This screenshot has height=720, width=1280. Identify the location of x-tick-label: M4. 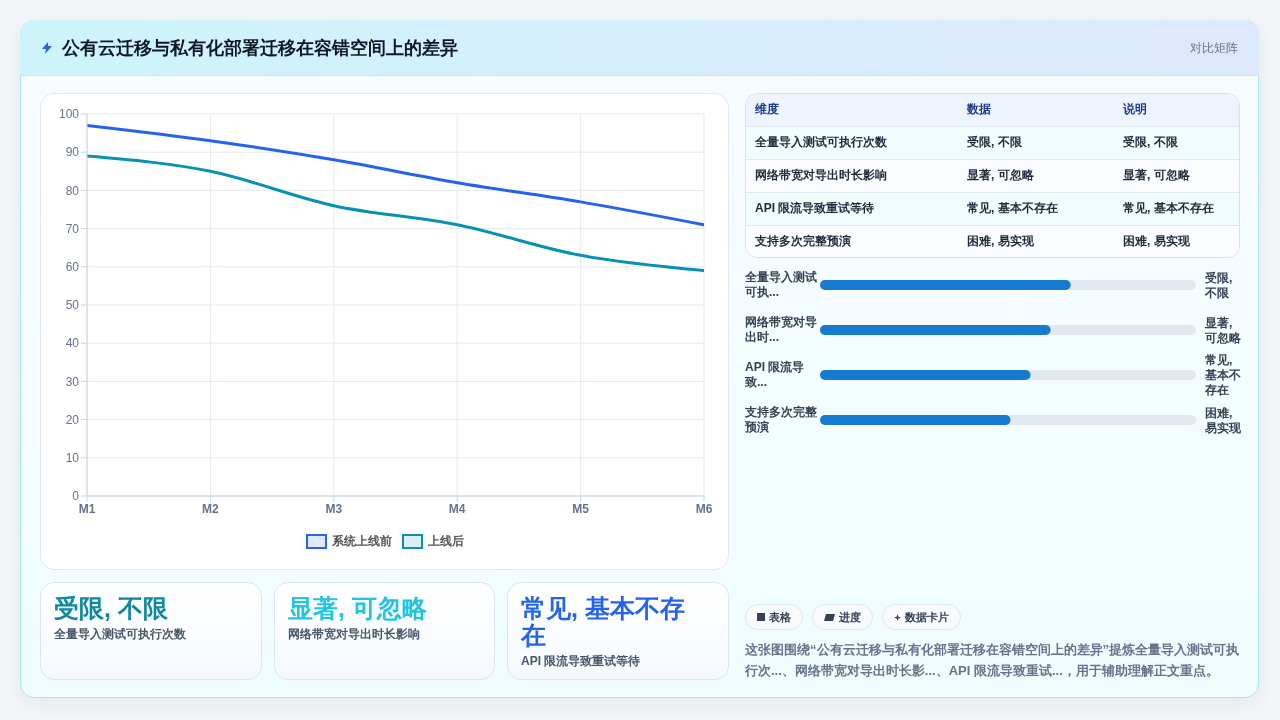
(457, 508).